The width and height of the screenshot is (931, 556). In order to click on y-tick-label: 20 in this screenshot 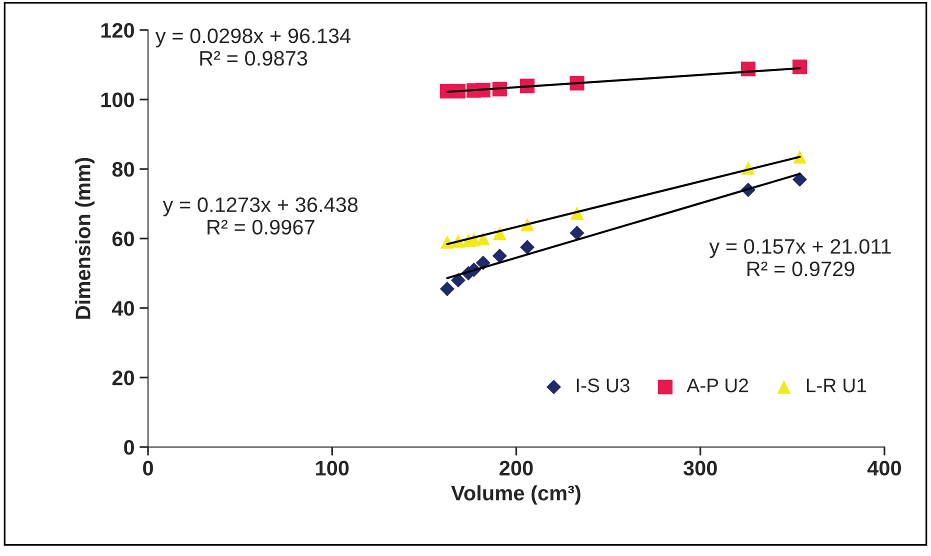, I will do `click(123, 378)`.